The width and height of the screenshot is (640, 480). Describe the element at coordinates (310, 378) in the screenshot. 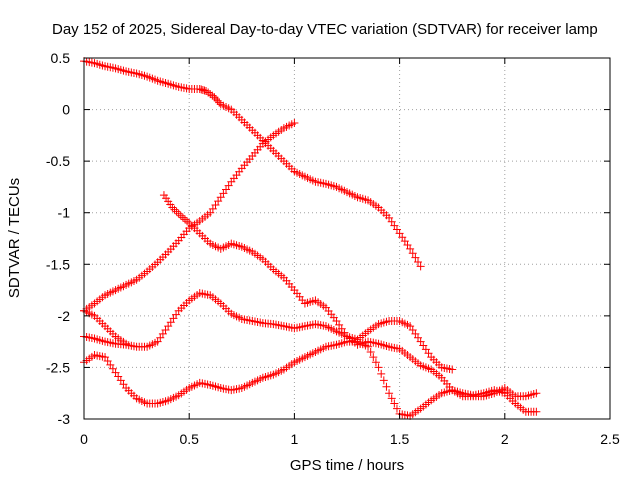

I see `series-satellite-E` at that location.